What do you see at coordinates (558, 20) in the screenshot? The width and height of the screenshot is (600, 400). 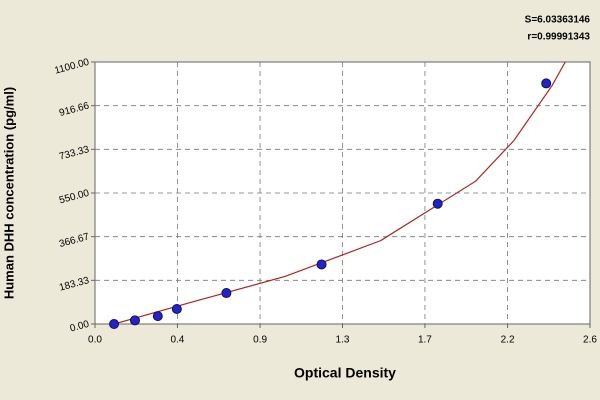 I see `annotation: S=6.03363146` at bounding box center [558, 20].